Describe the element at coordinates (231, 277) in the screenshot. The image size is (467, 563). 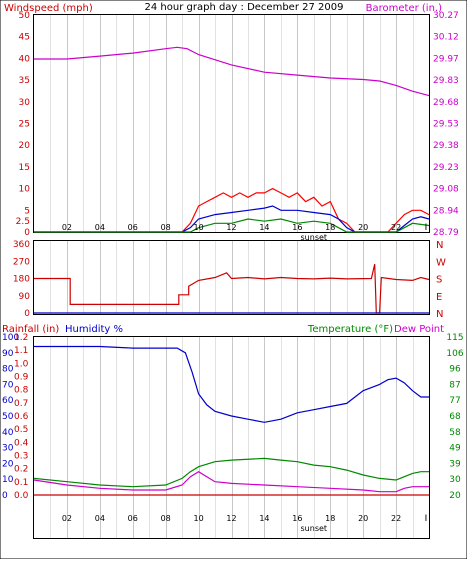
I see `direction-panel-frame` at that location.